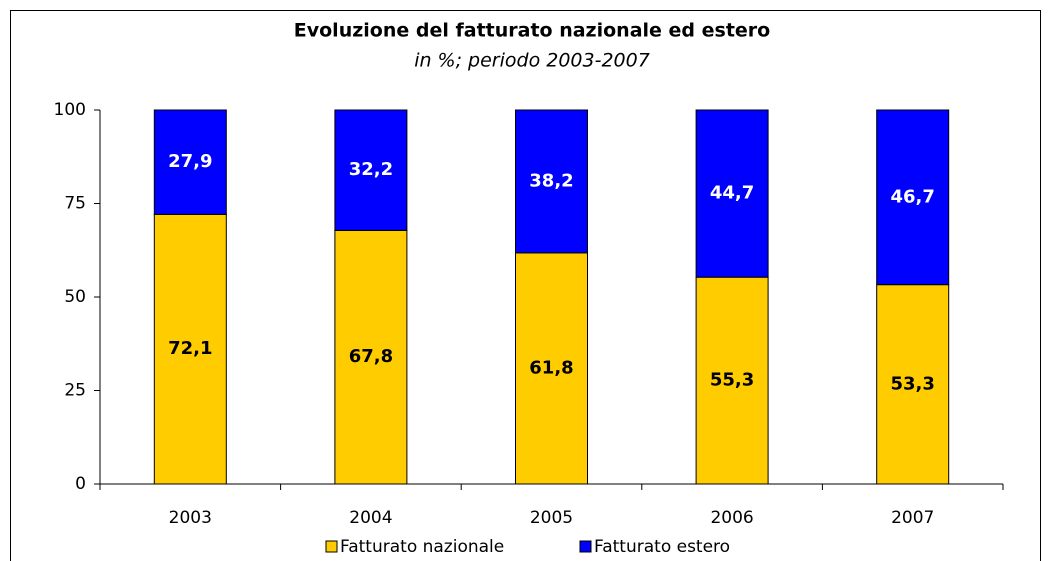 The image size is (1051, 561). I want to click on legend-label: Fatturato nazionale, so click(422, 547).